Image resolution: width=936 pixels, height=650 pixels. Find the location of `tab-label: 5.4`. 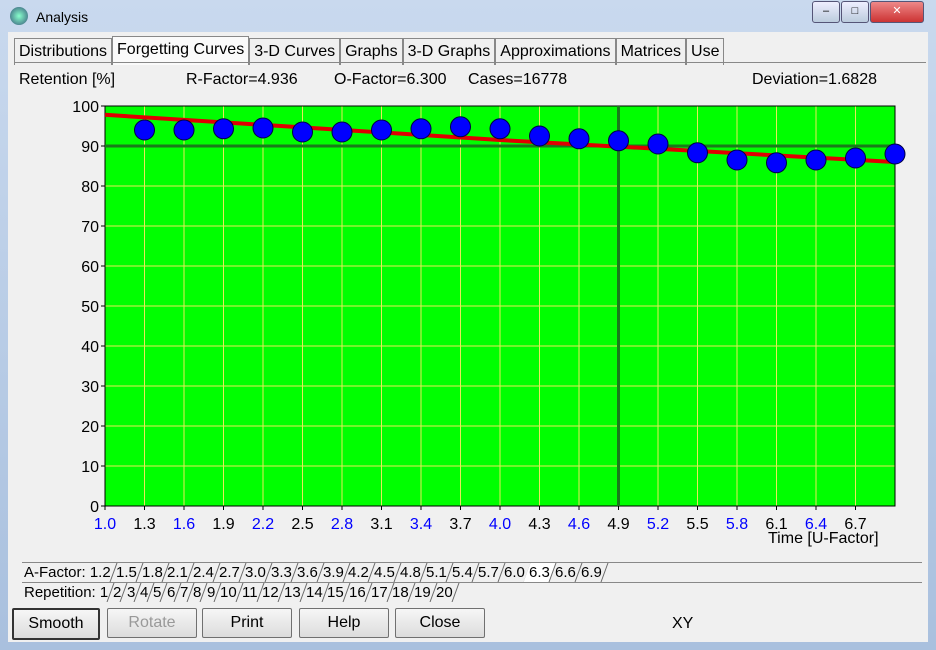

tab-label: 5.4 is located at coordinates (462, 572).